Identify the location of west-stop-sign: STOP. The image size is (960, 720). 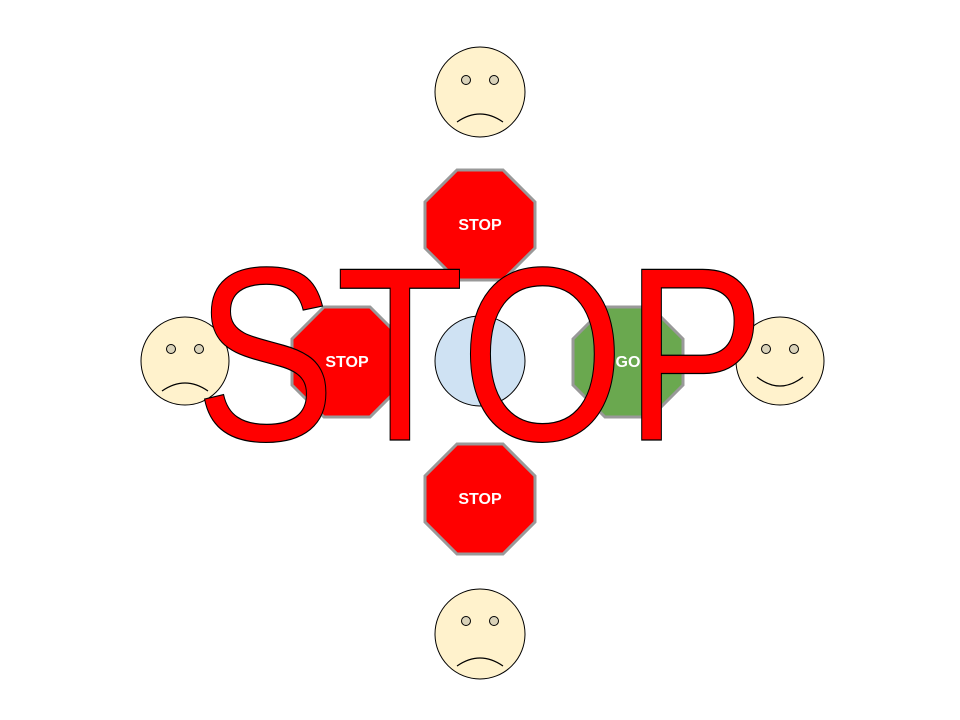
(347, 362).